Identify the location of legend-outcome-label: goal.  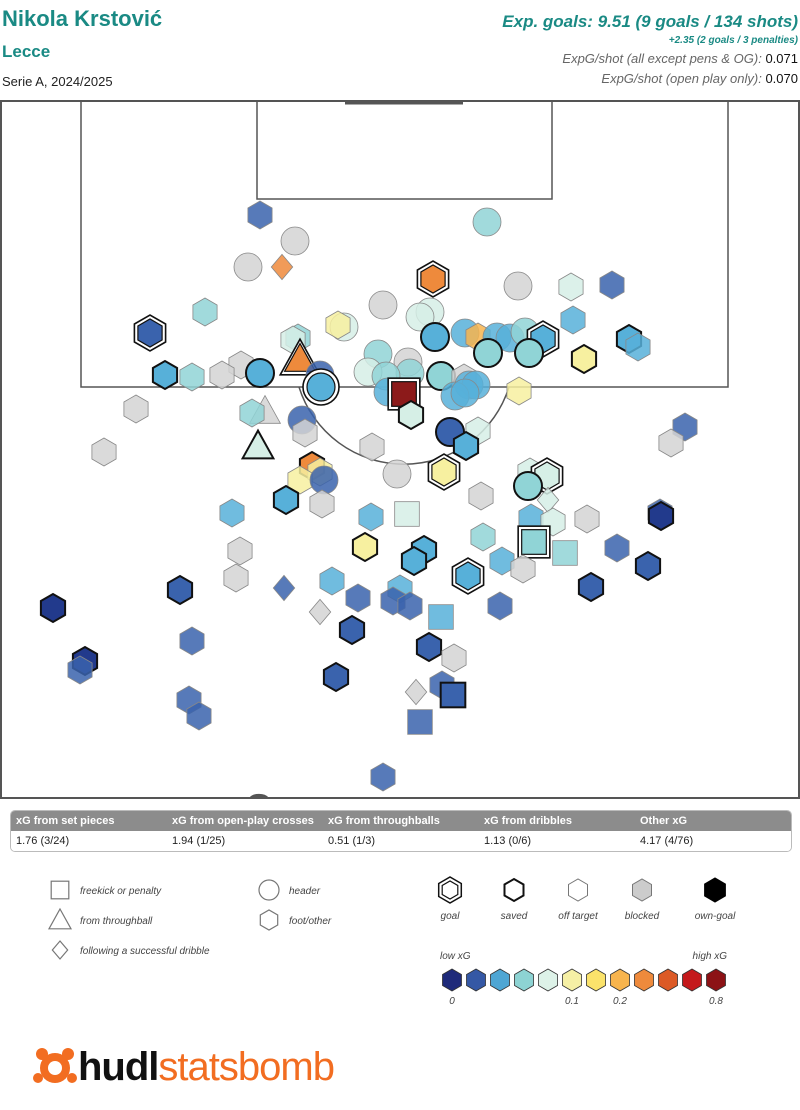
(451, 916).